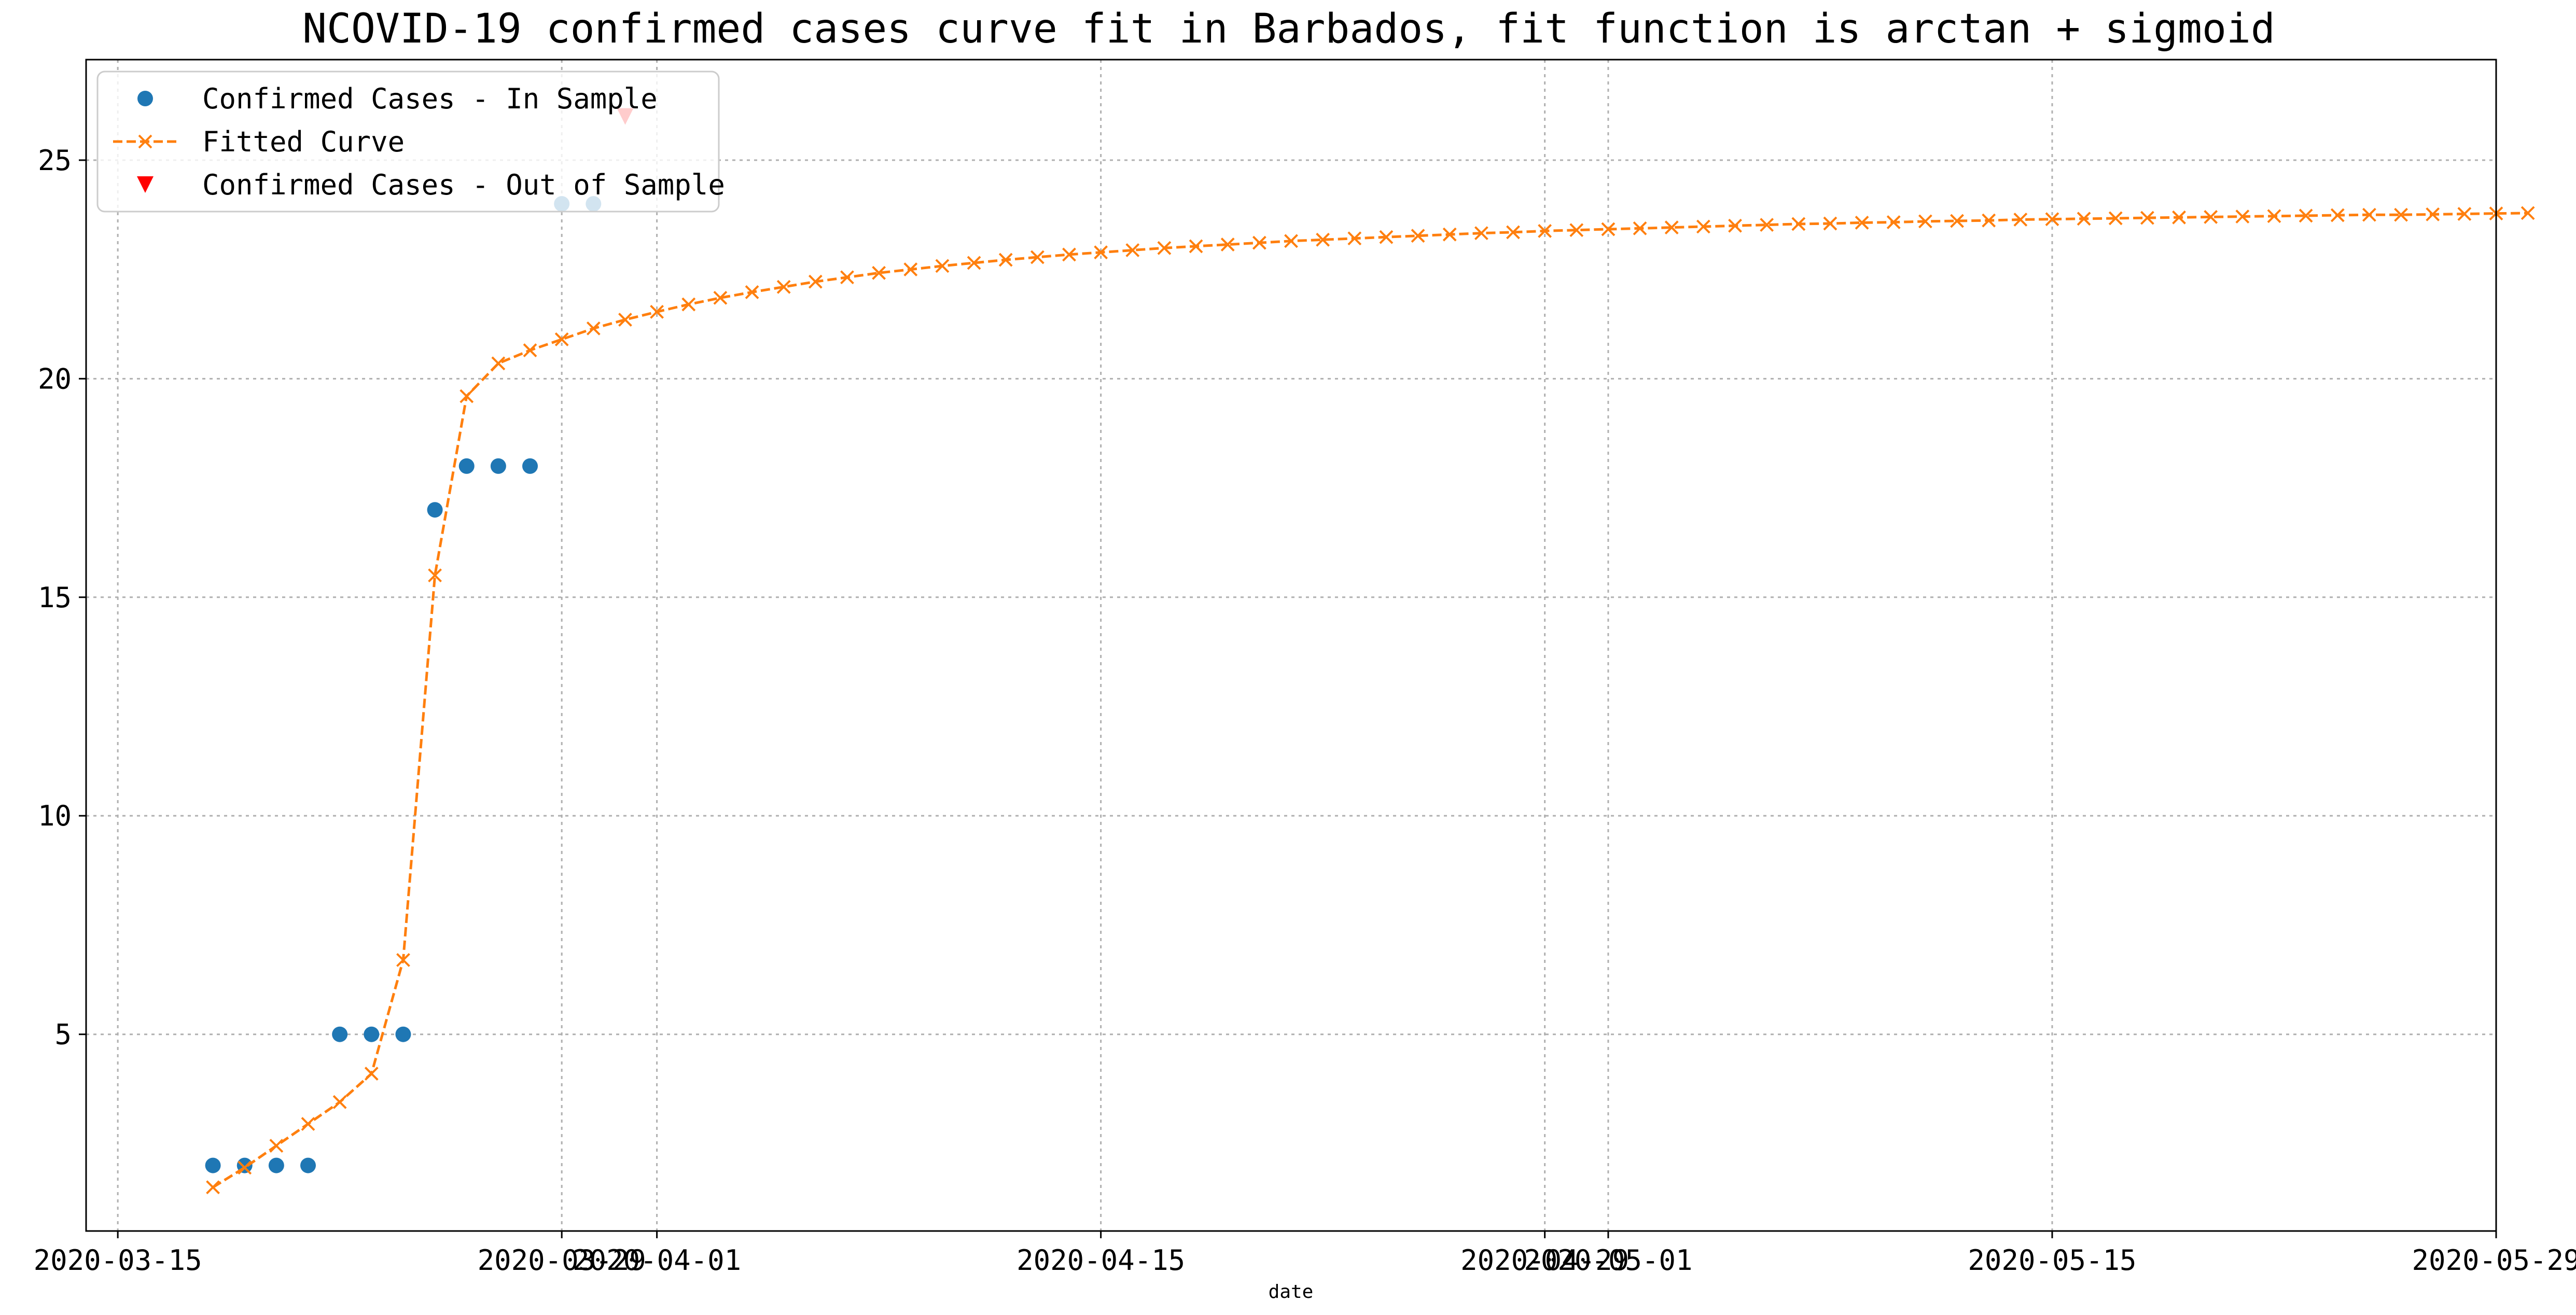 The image size is (2576, 1315). I want to click on y-tick-label: 20, so click(55, 378).